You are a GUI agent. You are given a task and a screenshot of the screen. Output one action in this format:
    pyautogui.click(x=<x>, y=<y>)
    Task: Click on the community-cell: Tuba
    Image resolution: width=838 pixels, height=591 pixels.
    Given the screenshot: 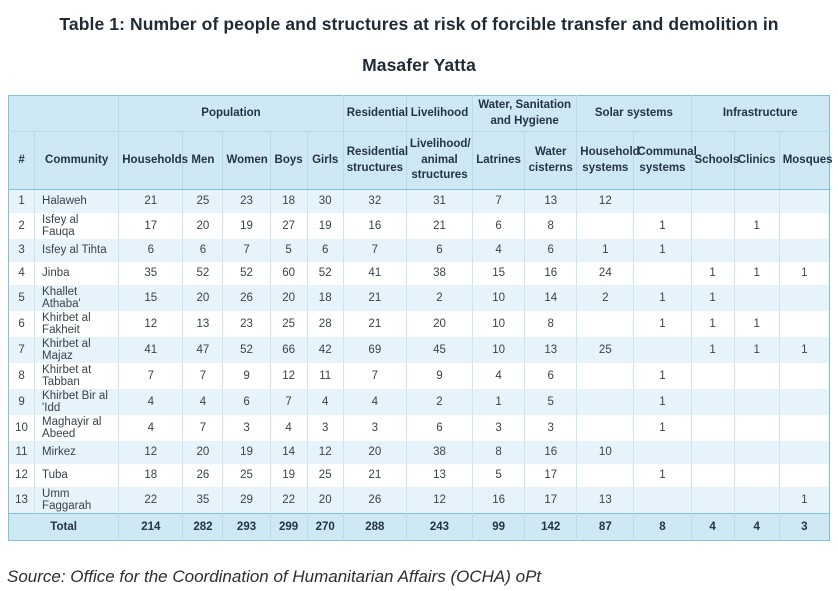 What is the action you would take?
    pyautogui.click(x=76, y=475)
    